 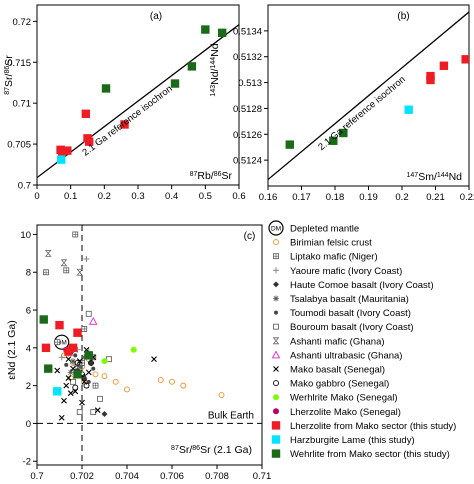 I want to click on y-tick-label-5: 0.5134, so click(x=247, y=31).